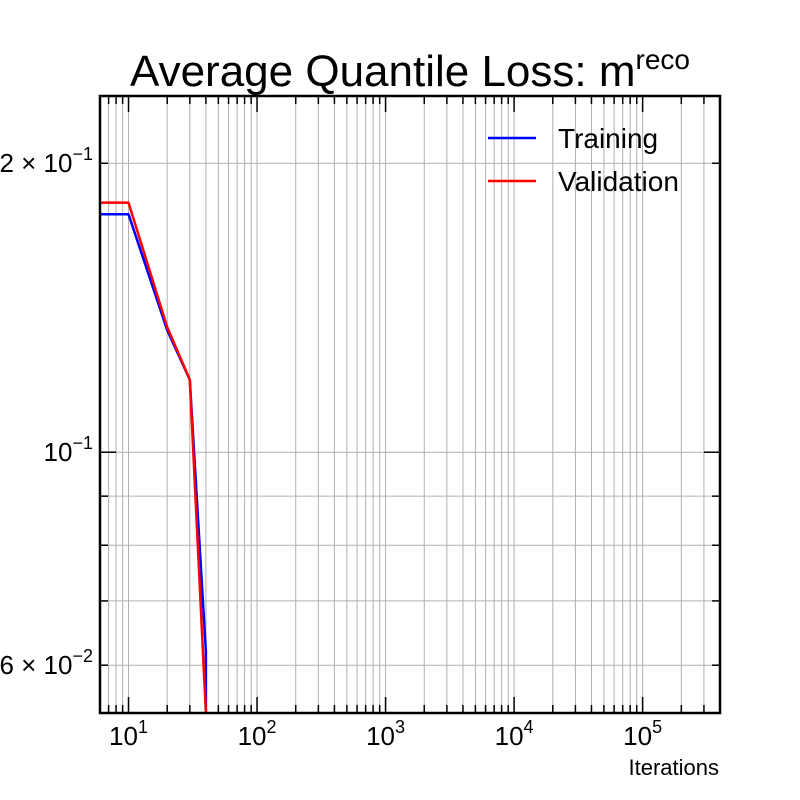 This screenshot has height=800, width=800. Describe the element at coordinates (514, 734) in the screenshot. I see `x-tick-label: 10⁴` at that location.